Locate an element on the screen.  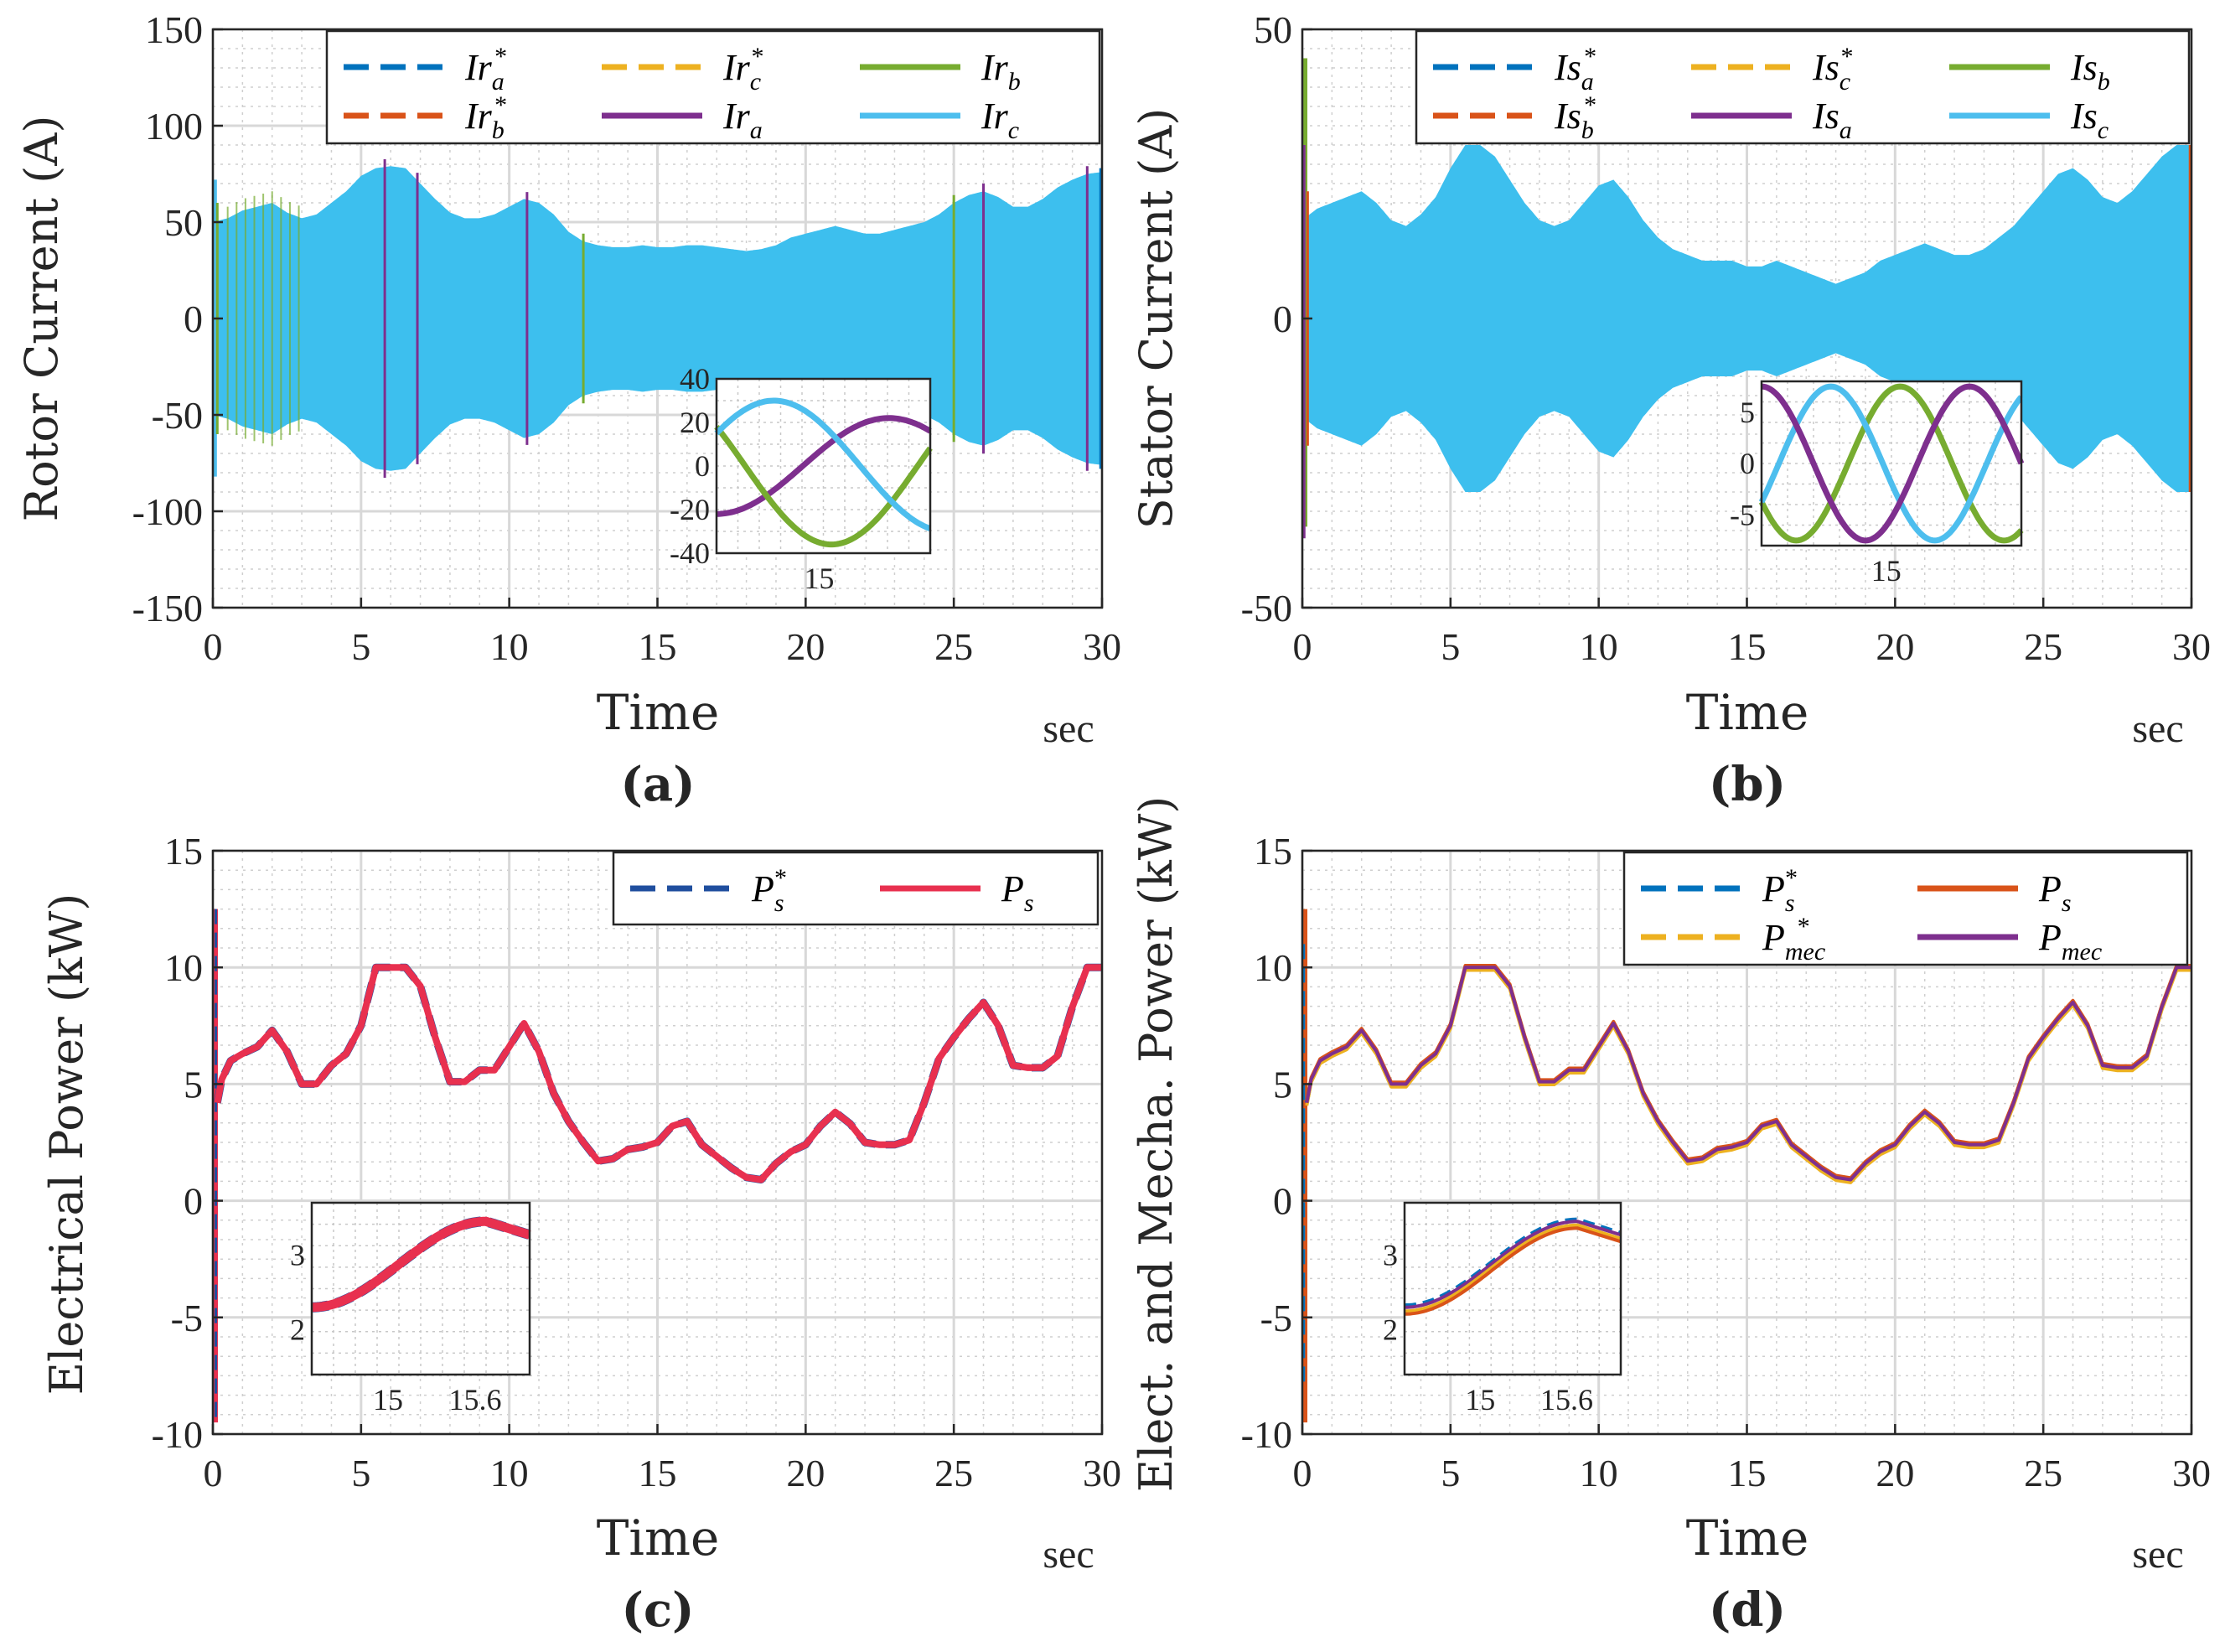
inset-y-tick-label: 20 is located at coordinates (695, 422).